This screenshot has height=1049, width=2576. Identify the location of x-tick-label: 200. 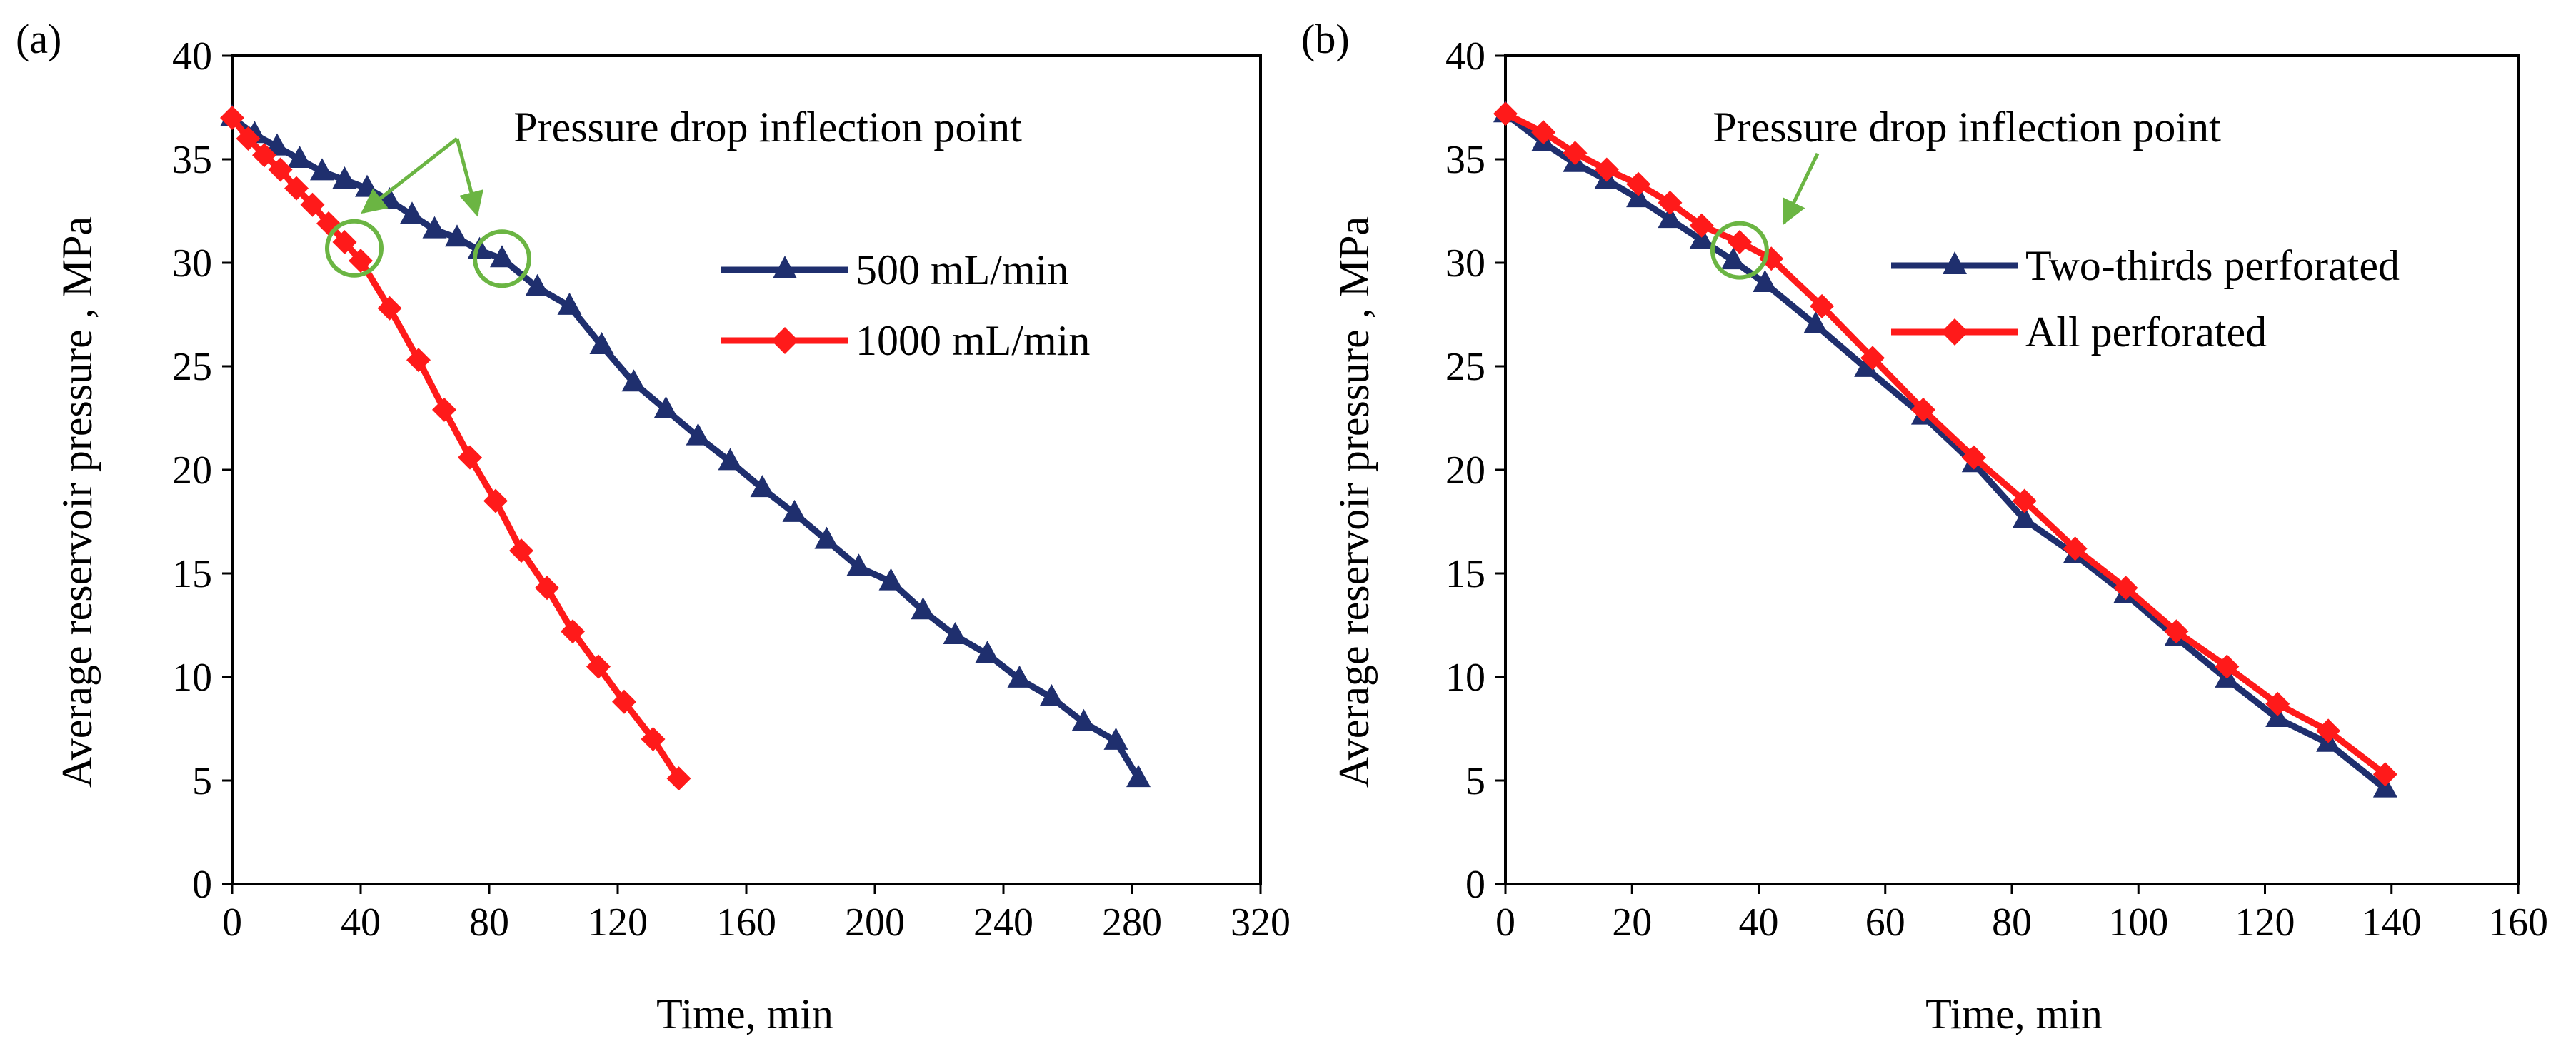
(875, 923).